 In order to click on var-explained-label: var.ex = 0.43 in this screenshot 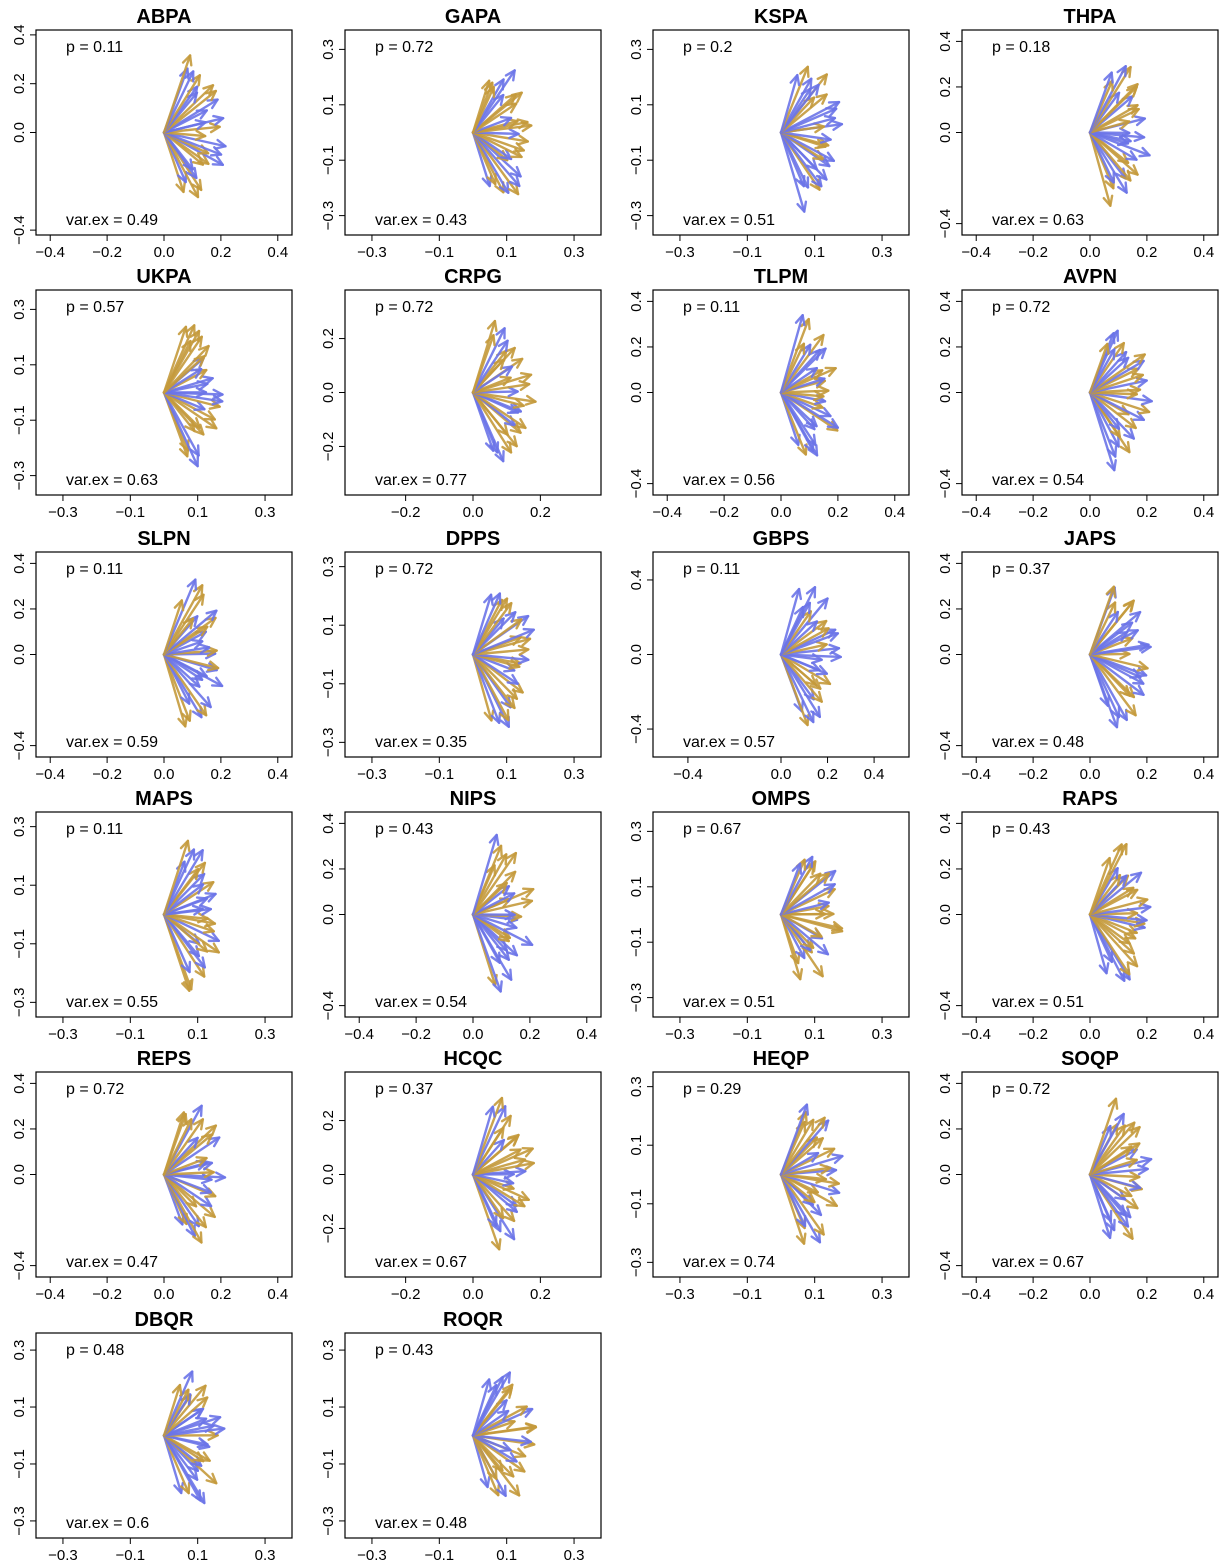, I will do `click(421, 220)`.